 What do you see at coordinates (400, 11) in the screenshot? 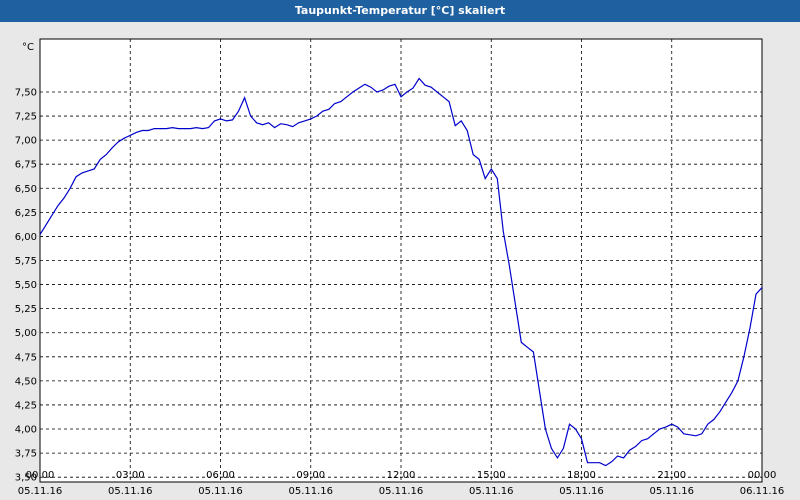
I see `chart-title: Taupunkt-Temperatur [°C] skaliert` at bounding box center [400, 11].